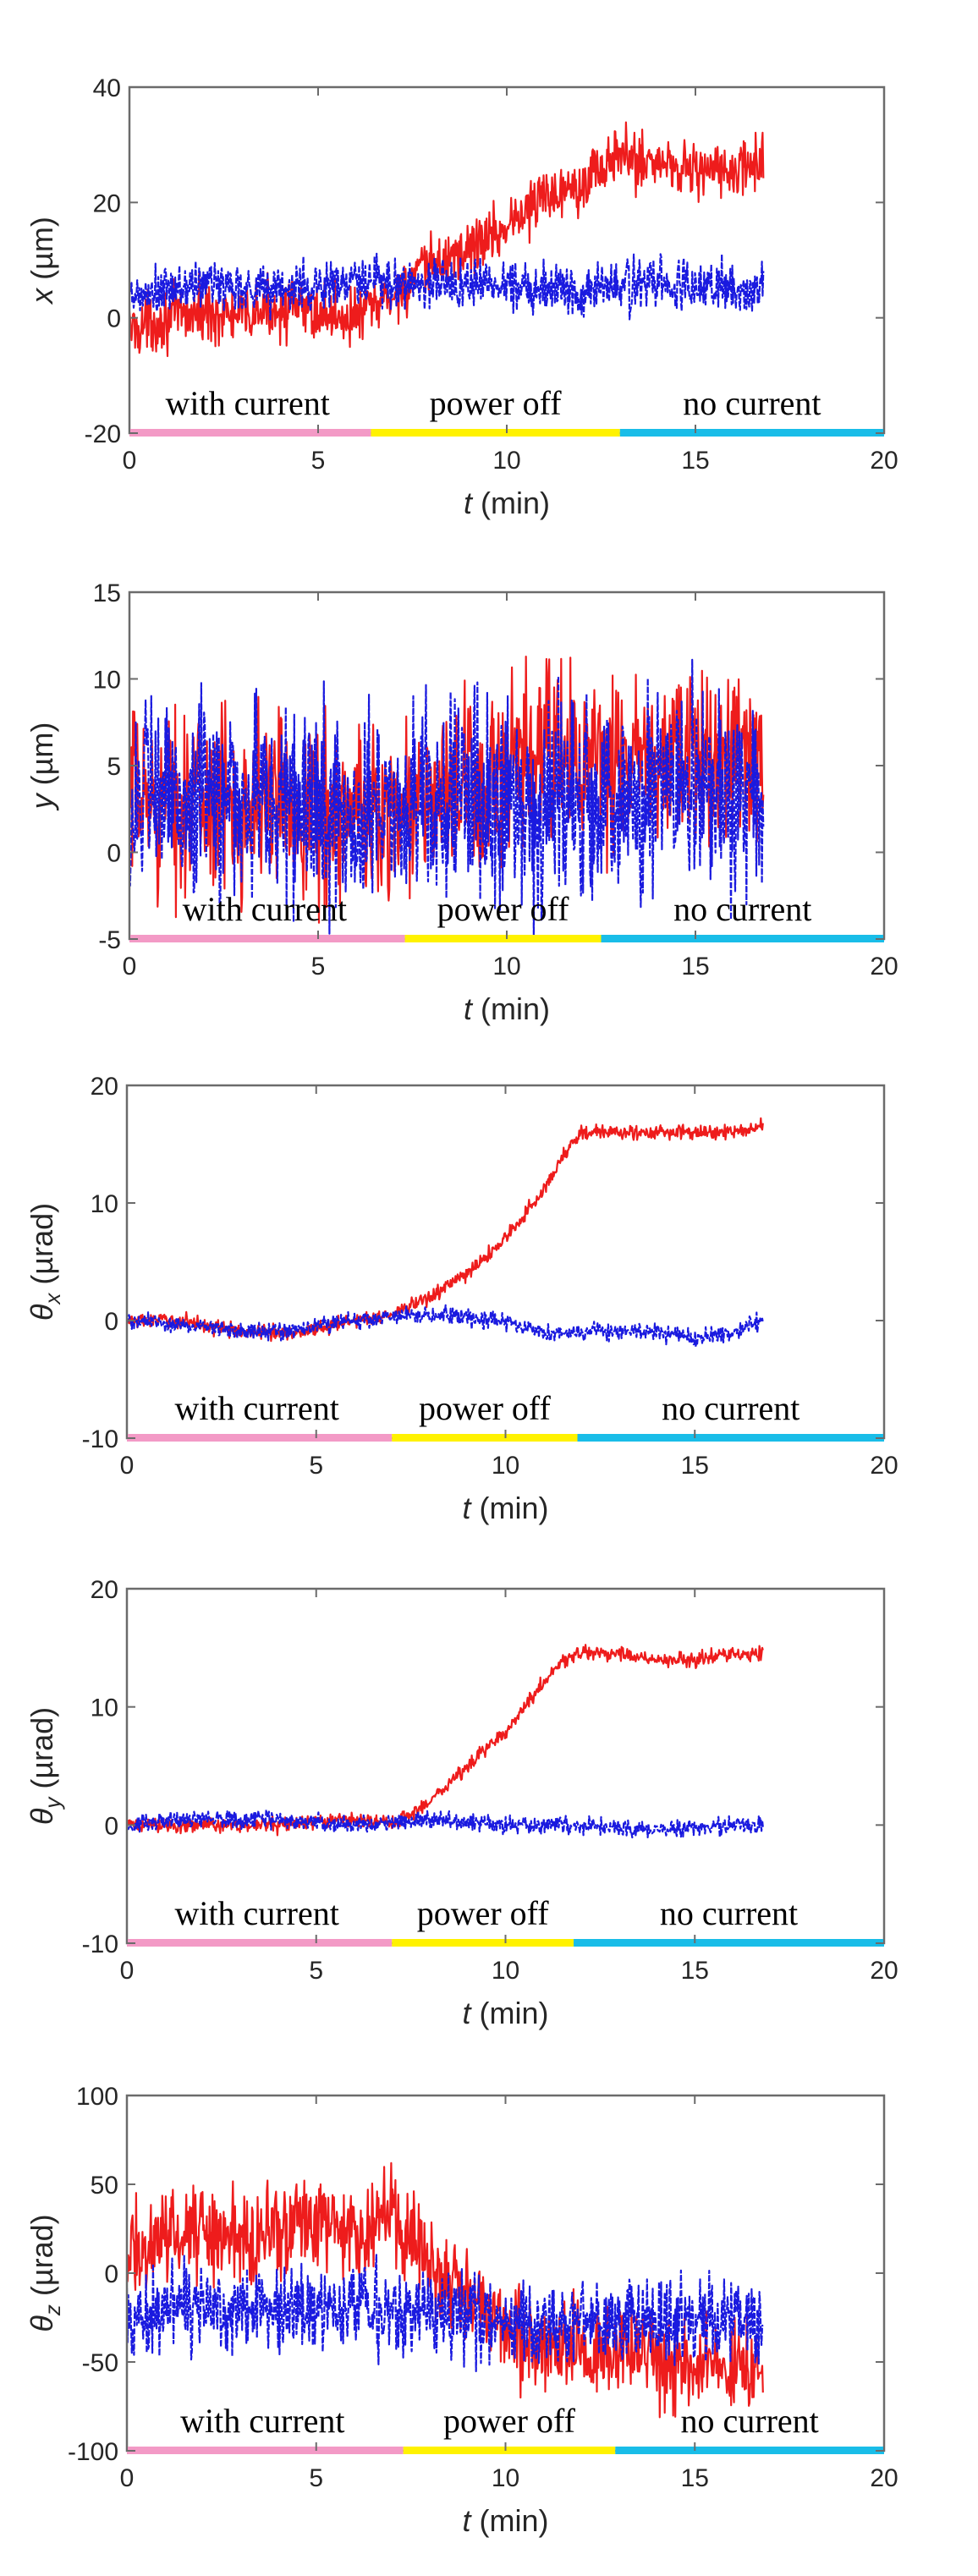 This screenshot has width=978, height=2576. Describe the element at coordinates (100, 2363) in the screenshot. I see `y-tick-label: -50` at that location.